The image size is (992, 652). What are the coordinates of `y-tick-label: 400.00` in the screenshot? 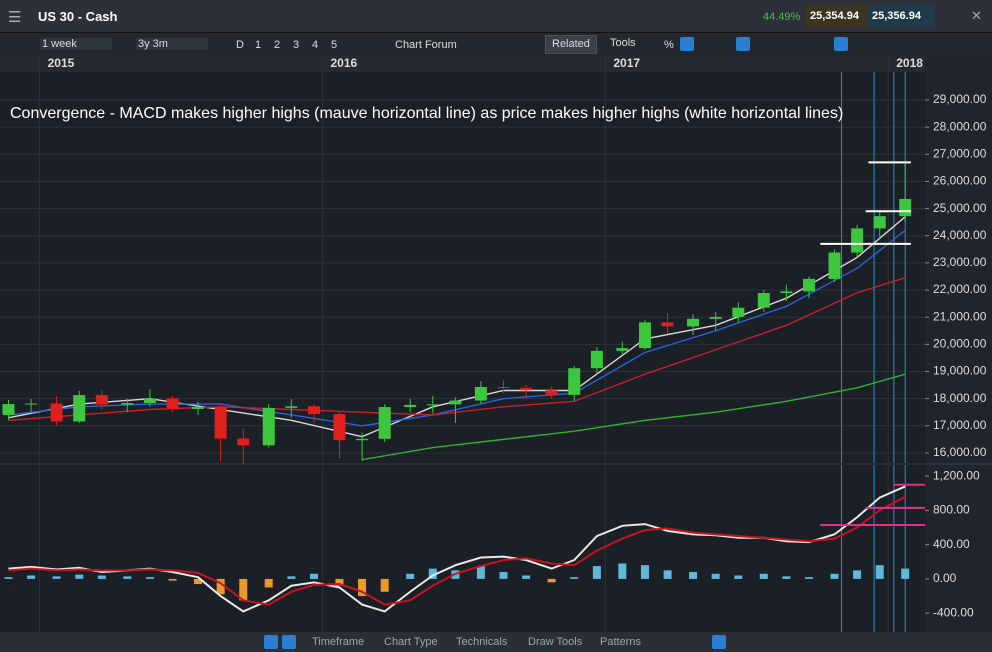 It's located at (951, 544).